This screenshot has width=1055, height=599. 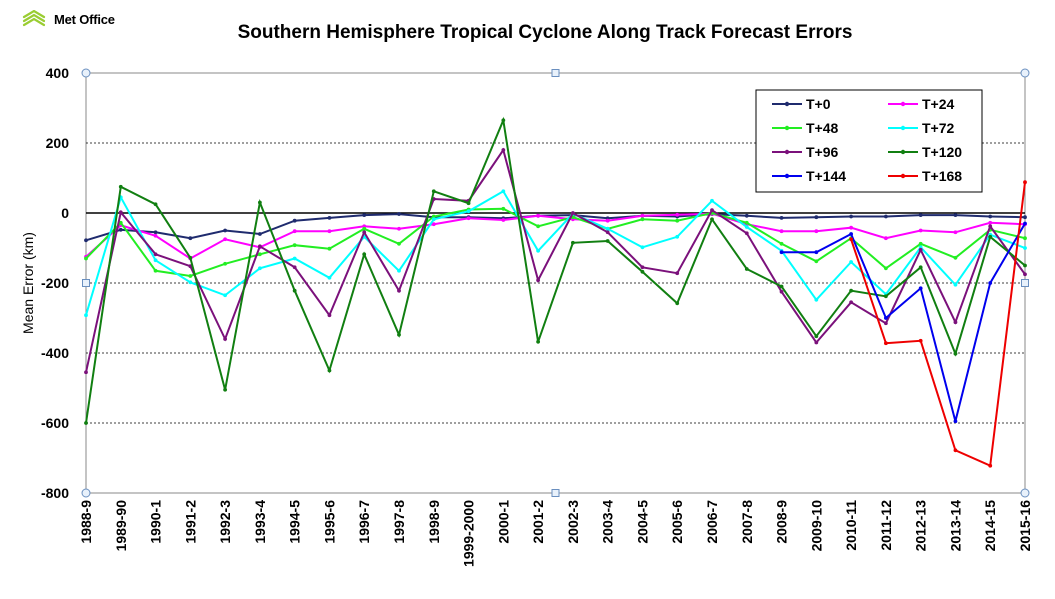 I want to click on series-line-t168, so click(x=938, y=325).